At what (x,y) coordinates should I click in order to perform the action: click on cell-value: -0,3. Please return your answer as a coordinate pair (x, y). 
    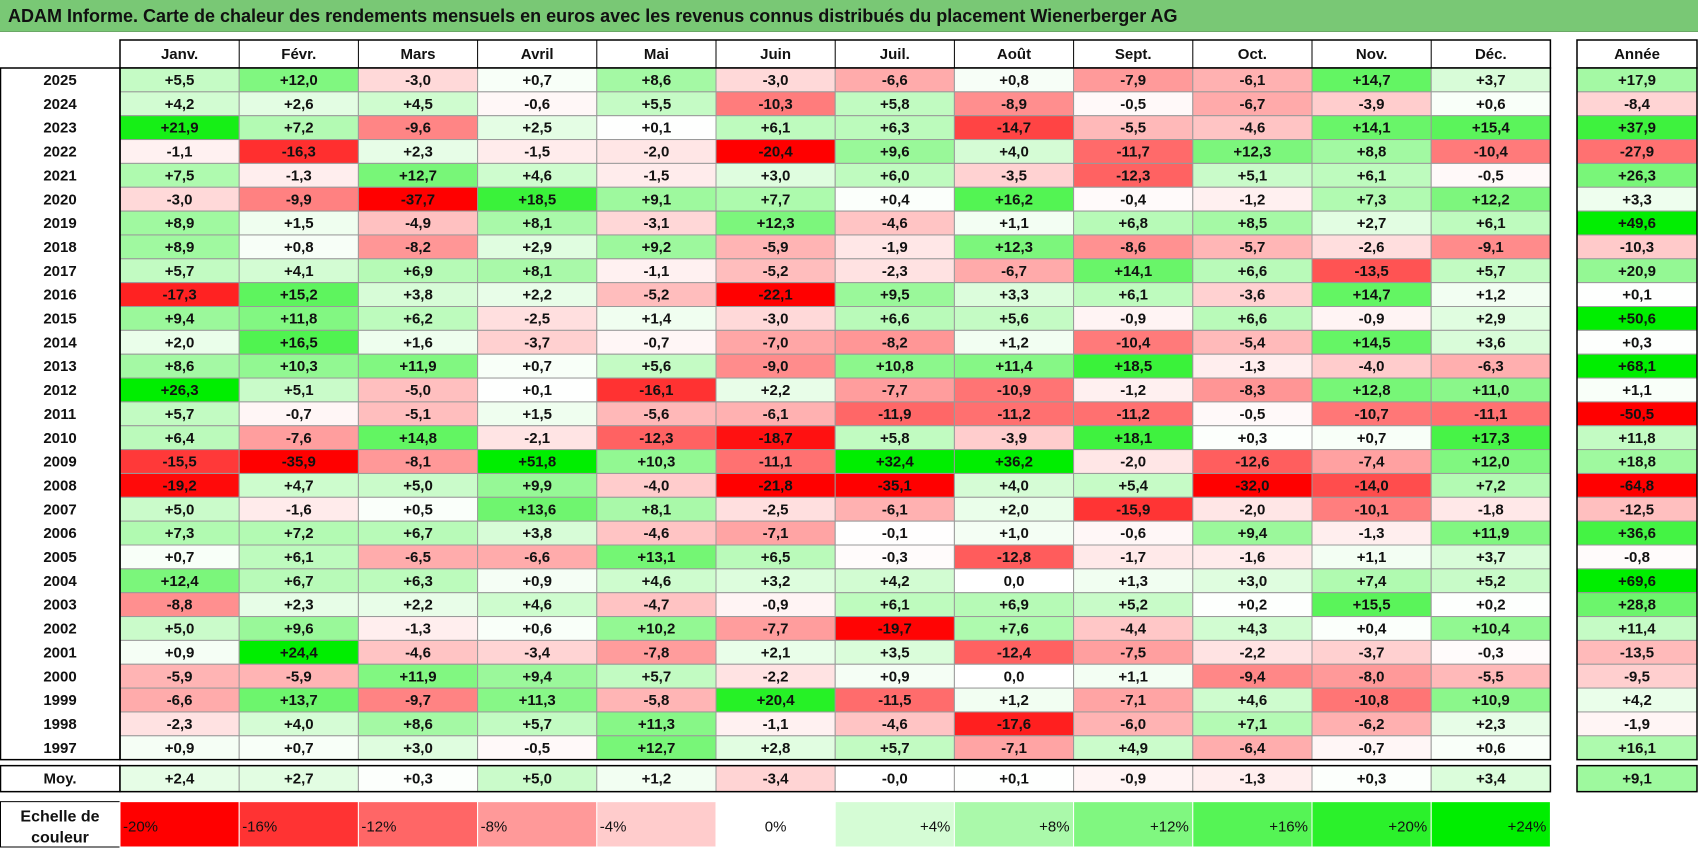
    Looking at the image, I should click on (895, 557).